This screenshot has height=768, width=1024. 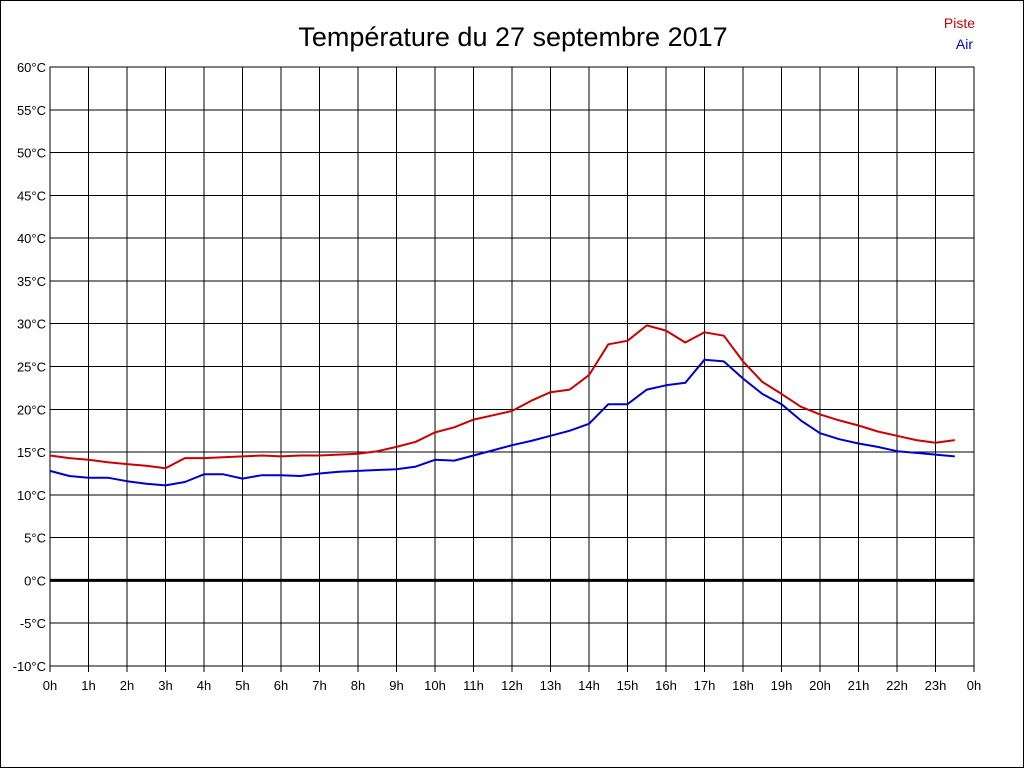 What do you see at coordinates (204, 685) in the screenshot?
I see `x-tick-label: 4h` at bounding box center [204, 685].